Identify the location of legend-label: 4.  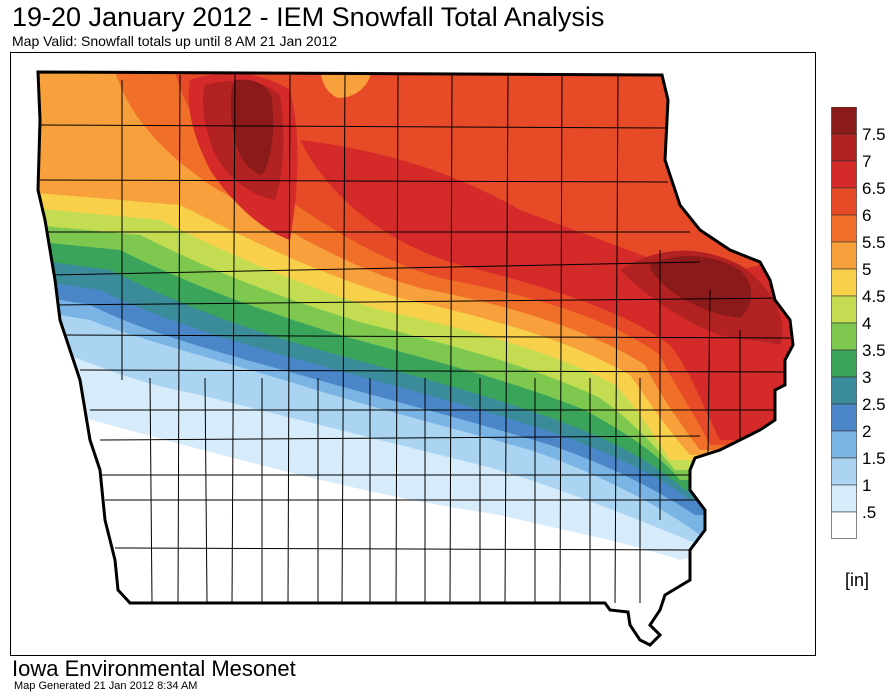
(867, 323).